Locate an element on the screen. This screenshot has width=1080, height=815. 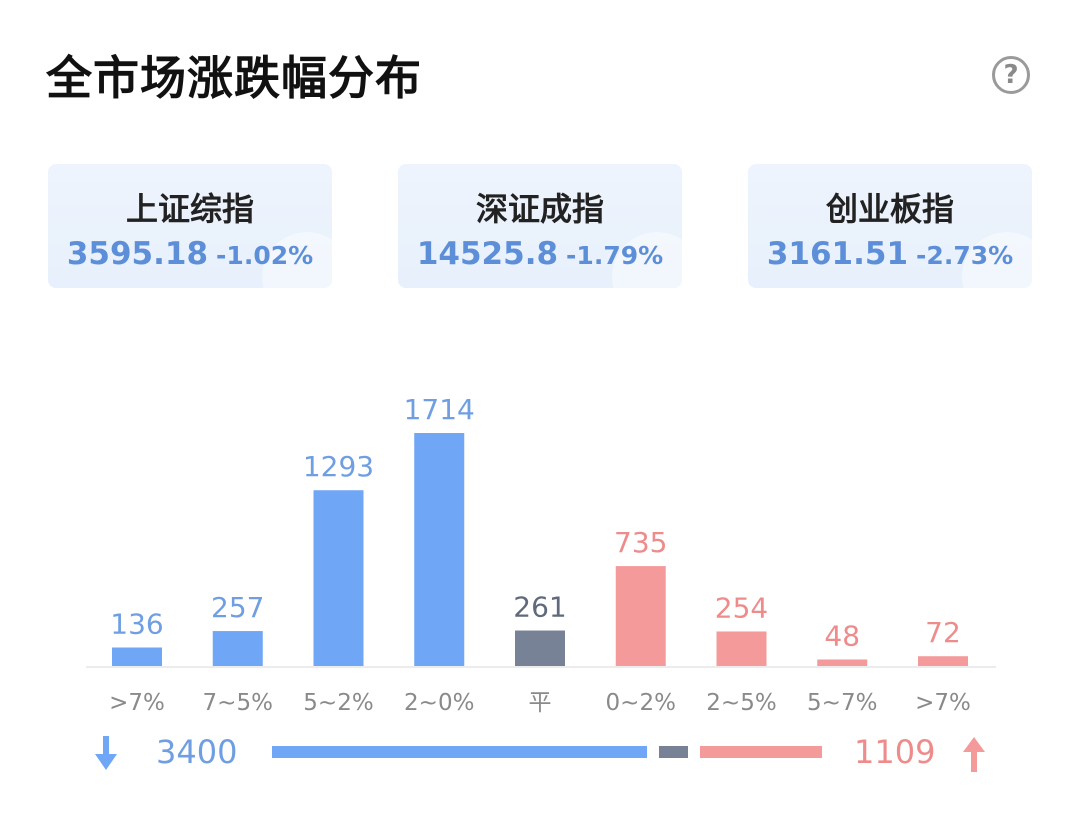
down-ratio-bar is located at coordinates (459, 752).